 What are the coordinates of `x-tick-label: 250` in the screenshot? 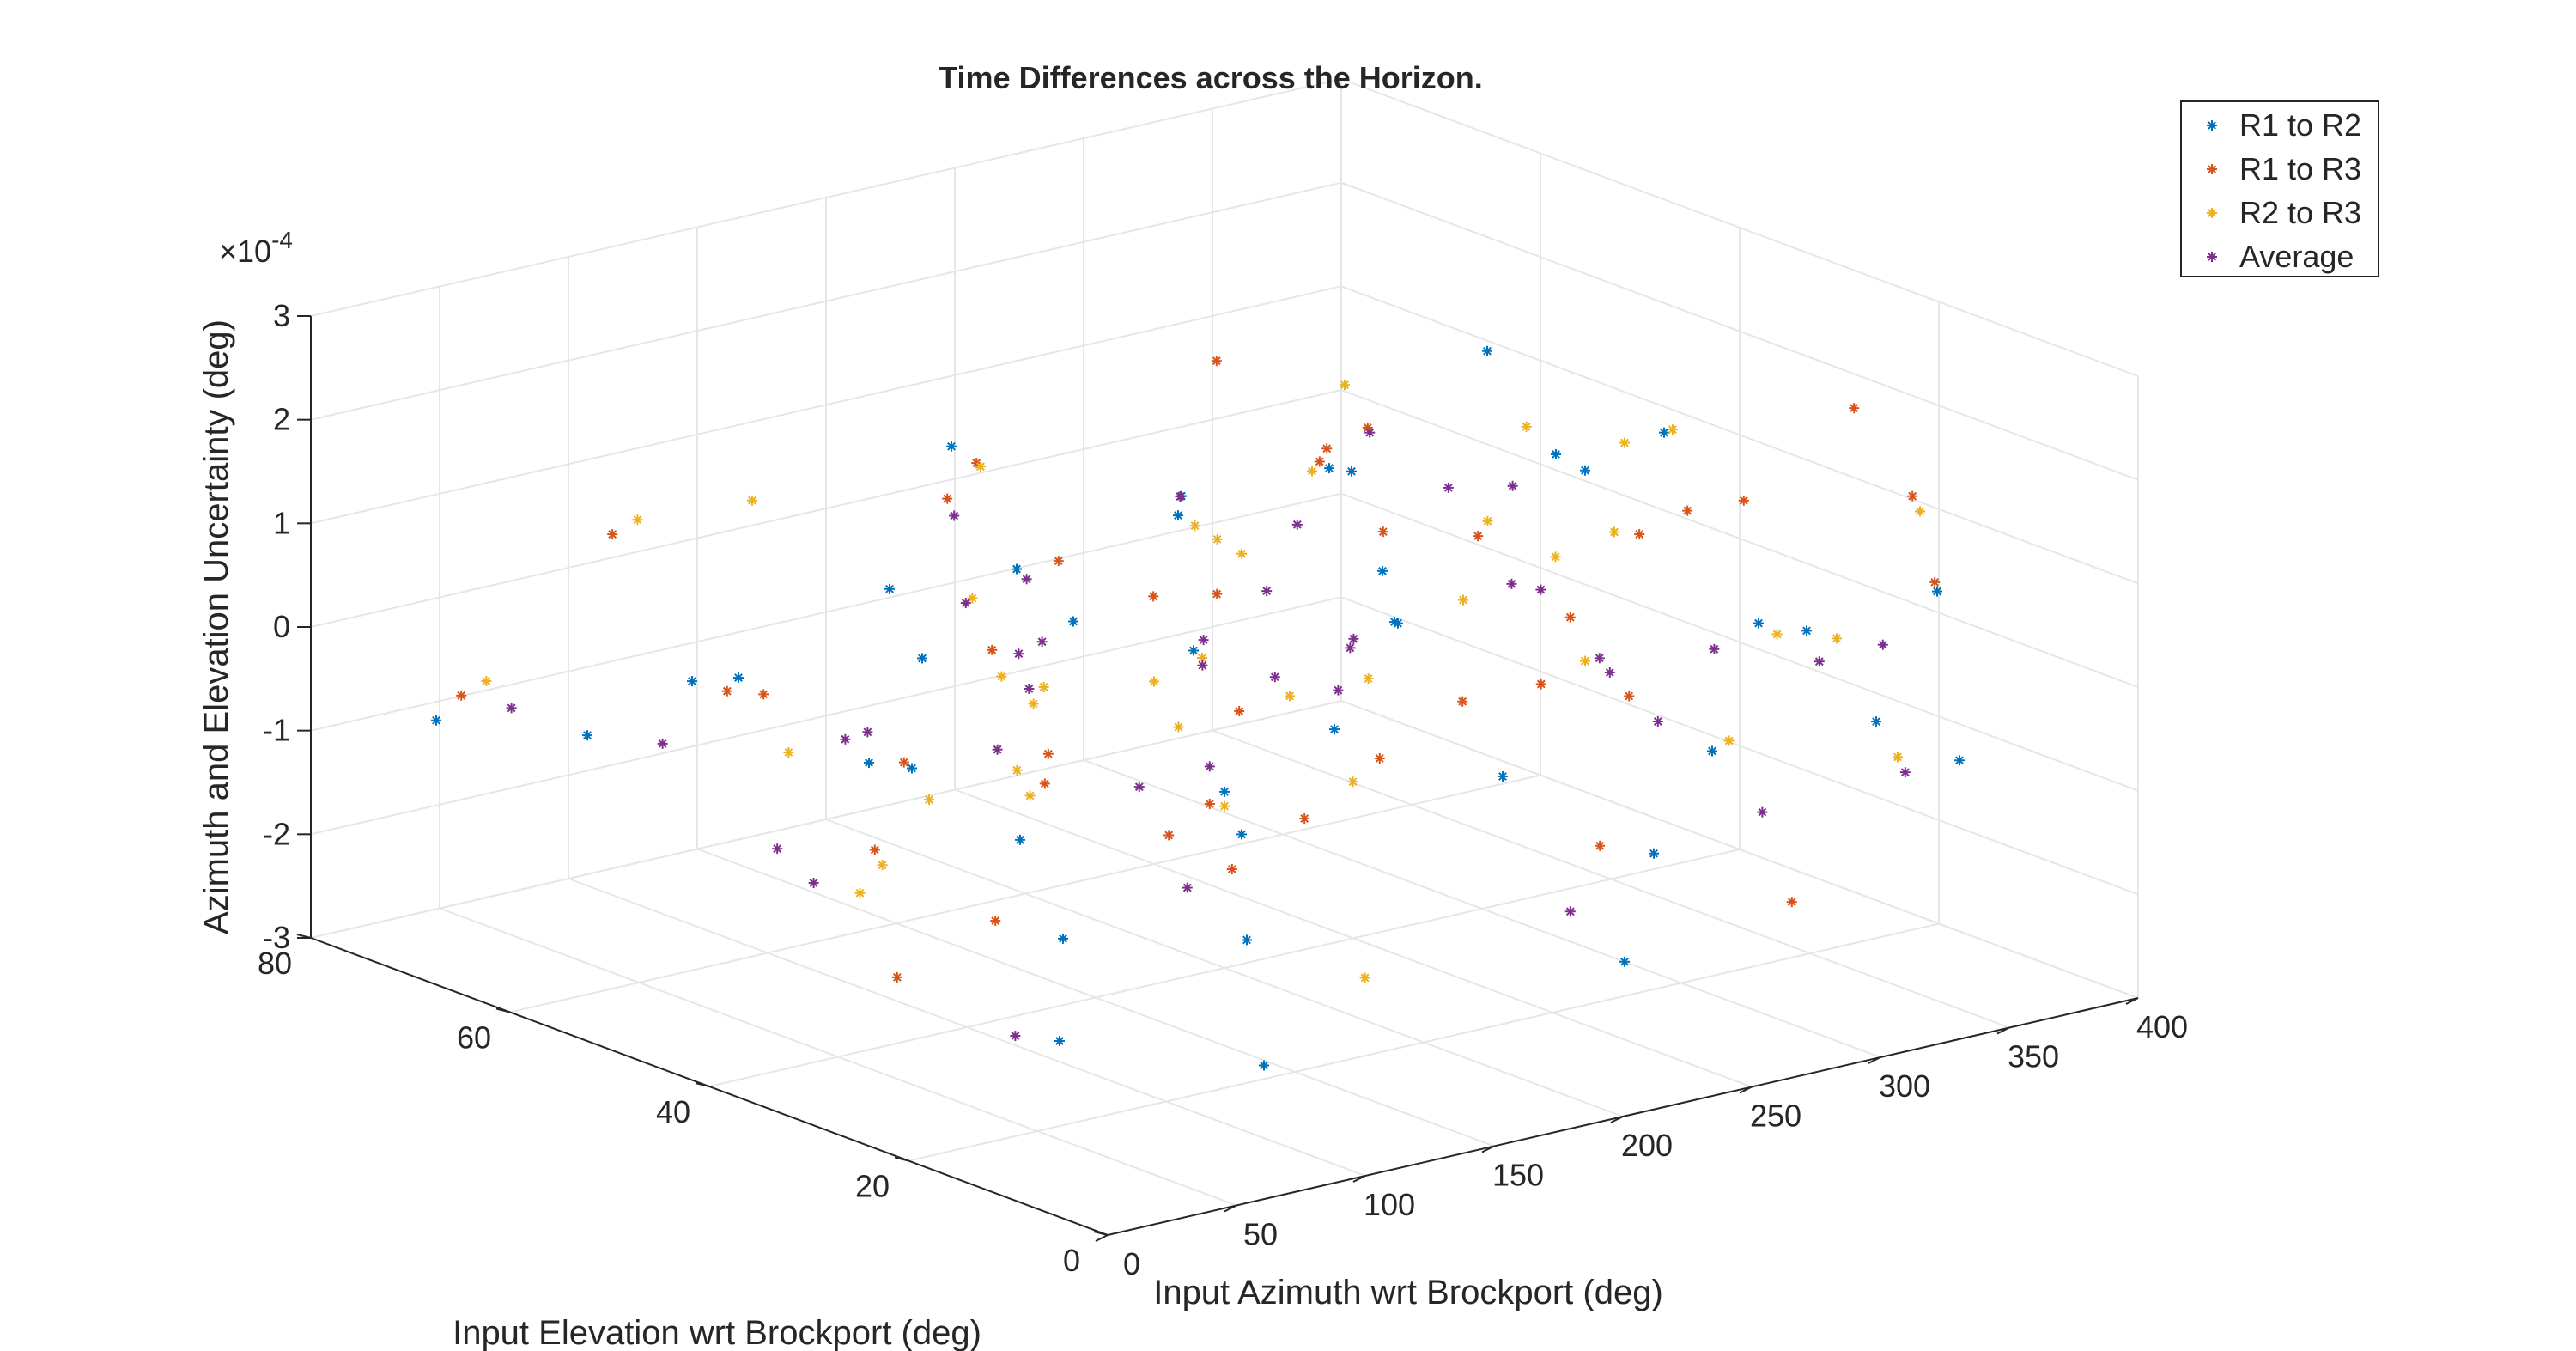 It's located at (1776, 1116).